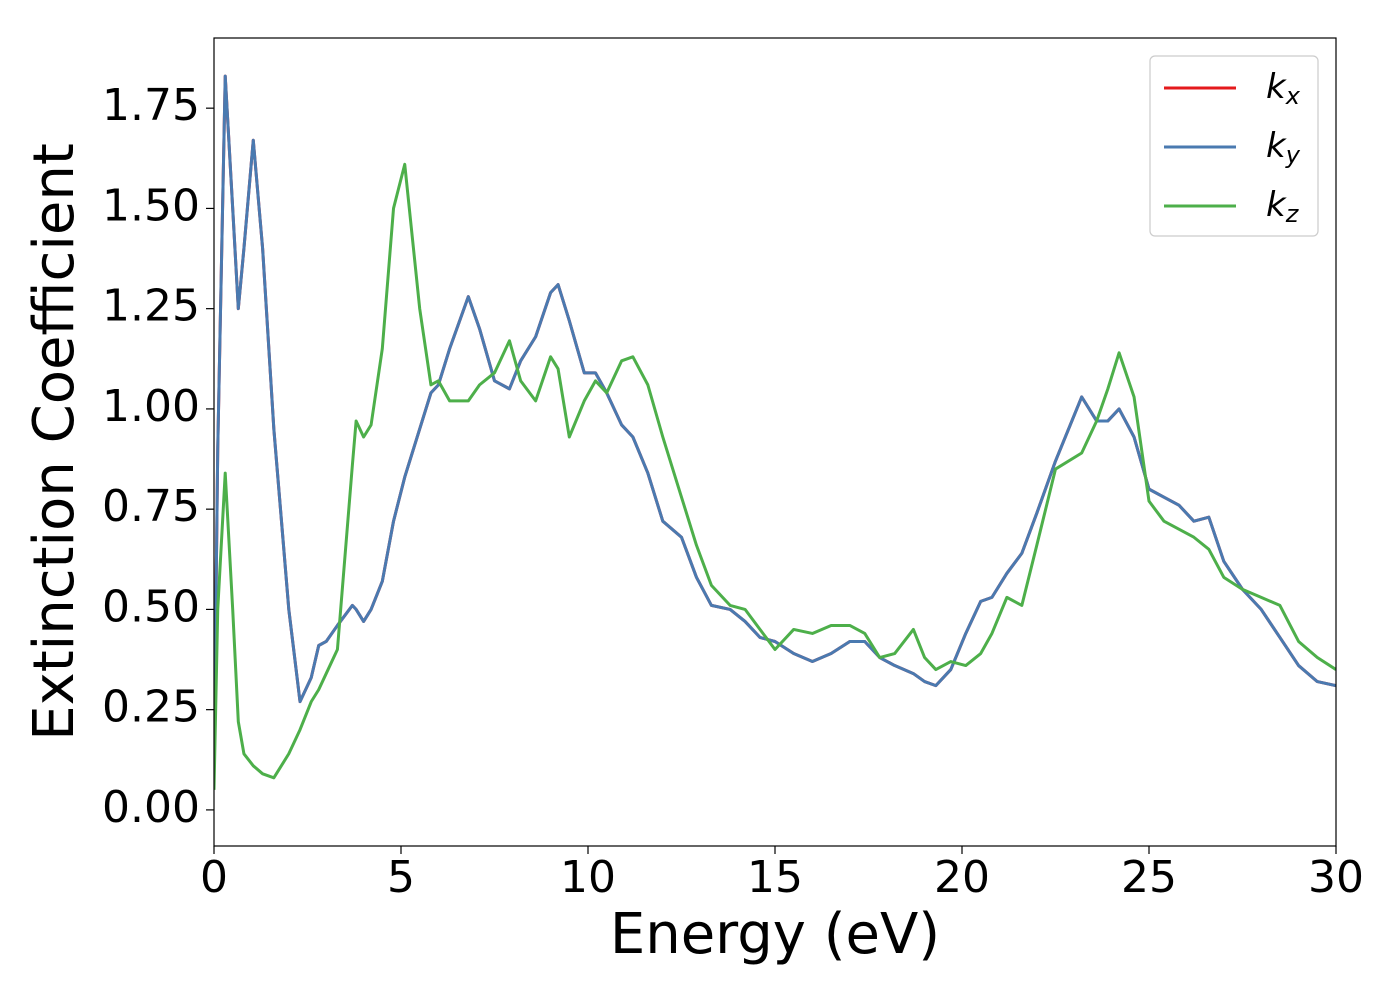 This screenshot has width=1400, height=1000. I want to click on x-tick-label: 20, so click(962, 877).